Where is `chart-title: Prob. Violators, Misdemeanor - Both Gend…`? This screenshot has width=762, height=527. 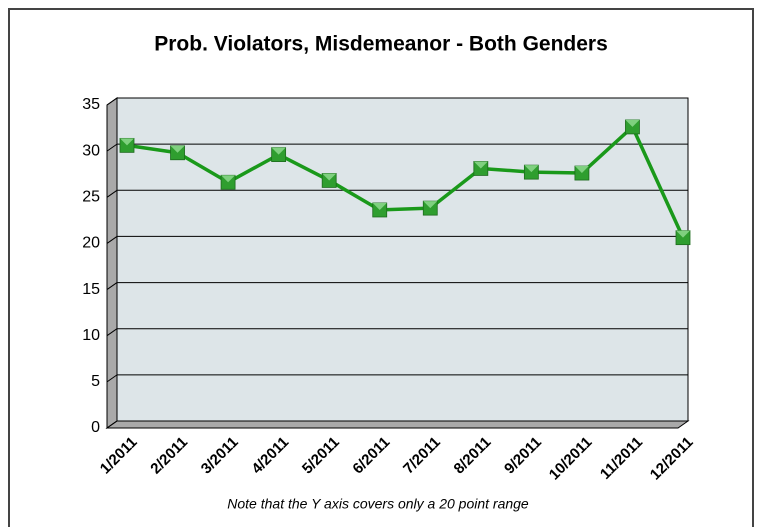
chart-title: Prob. Violators, Misdemeanor - Both Gend… is located at coordinates (381, 44).